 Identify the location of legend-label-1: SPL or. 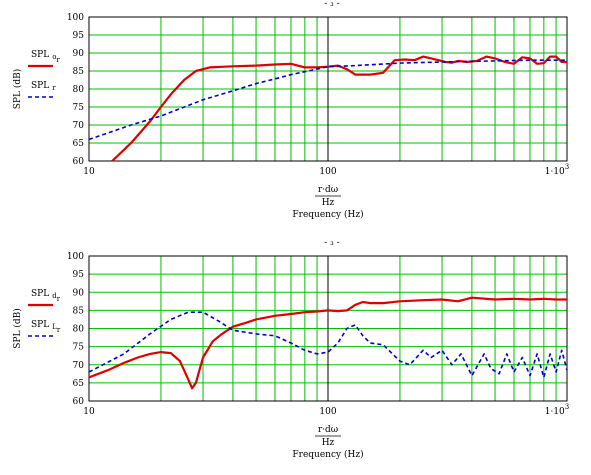
(45, 57).